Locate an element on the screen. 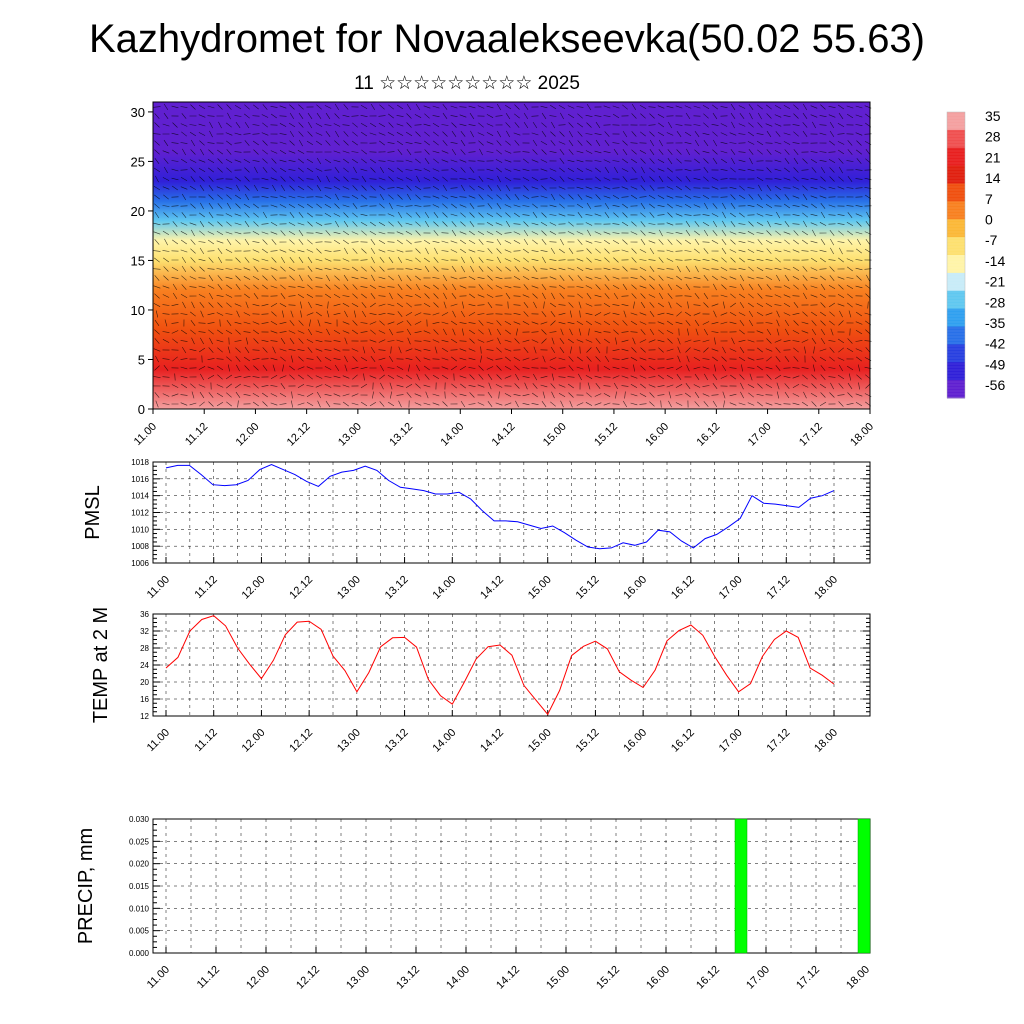 This screenshot has width=1024, height=1024. pmsl-x-tick-label: 13.00 is located at coordinates (349, 588).